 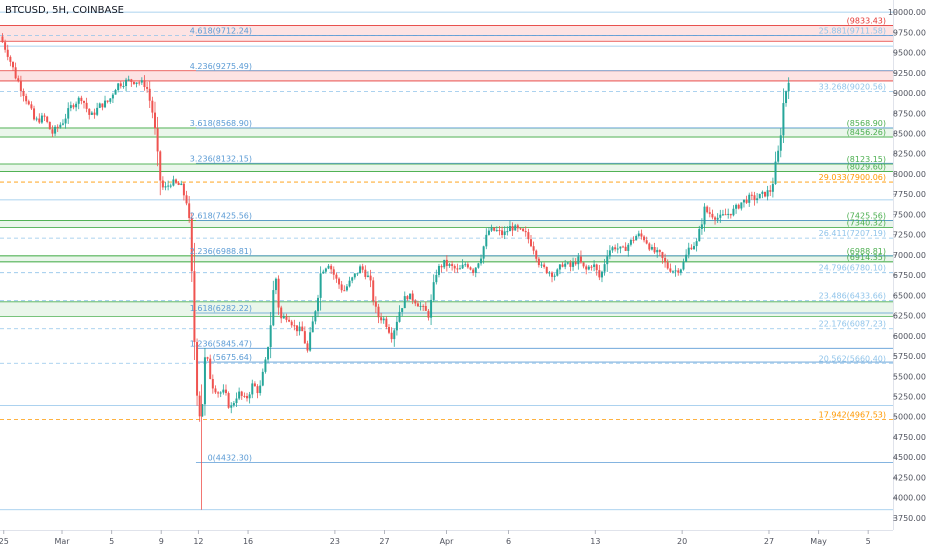 What do you see at coordinates (111, 541) in the screenshot?
I see `x-tick-label: 5` at bounding box center [111, 541].